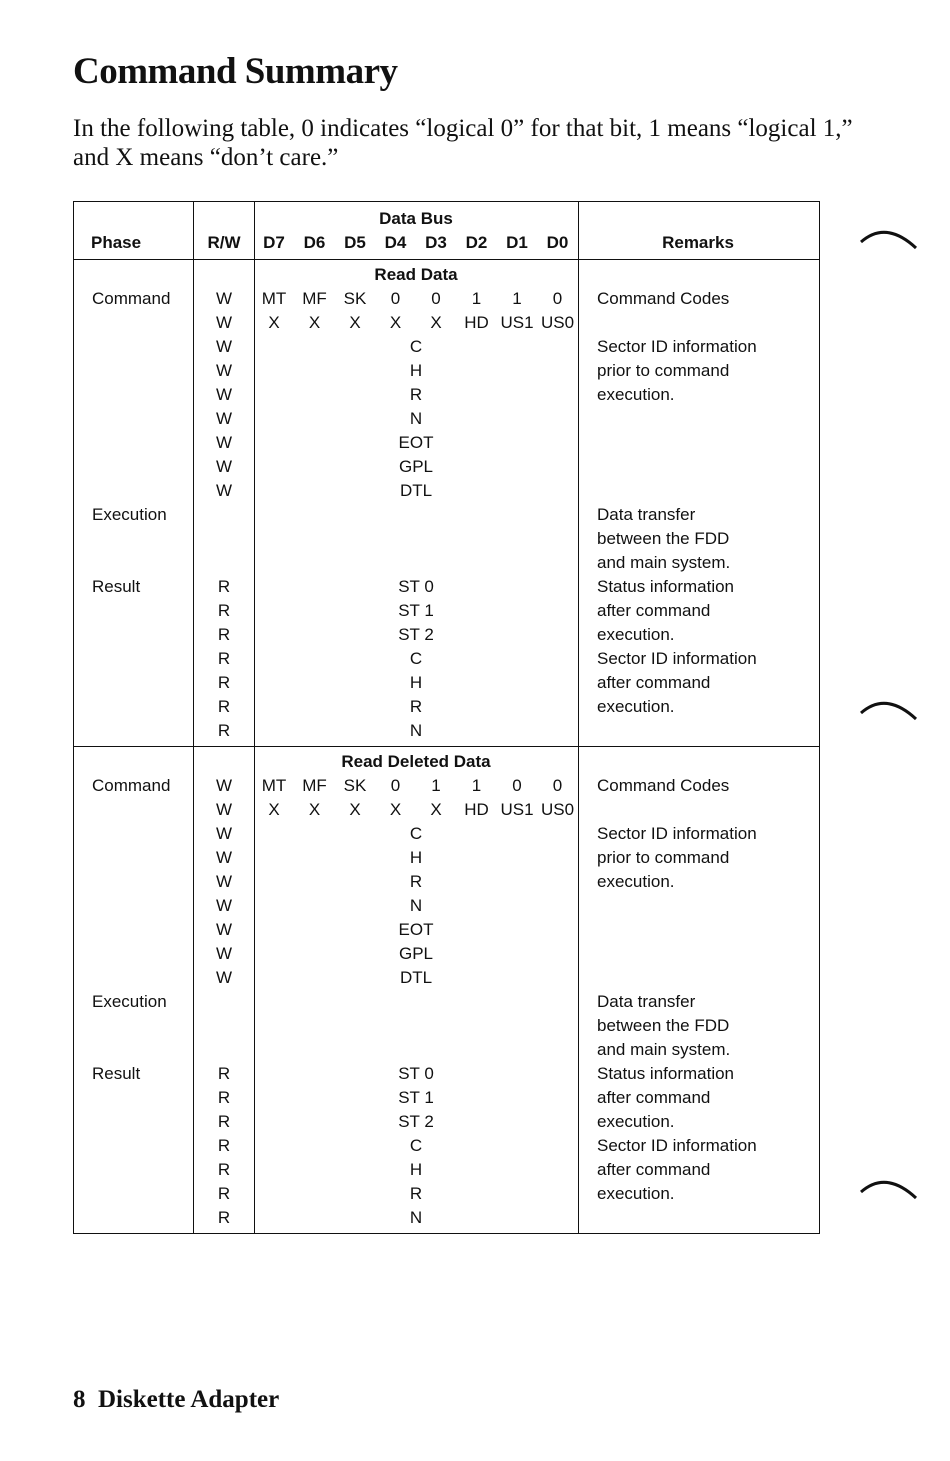 Image resolution: width=950 pixels, height=1461 pixels. Describe the element at coordinates (663, 857) in the screenshot. I see `remark-text: prior to command` at that location.